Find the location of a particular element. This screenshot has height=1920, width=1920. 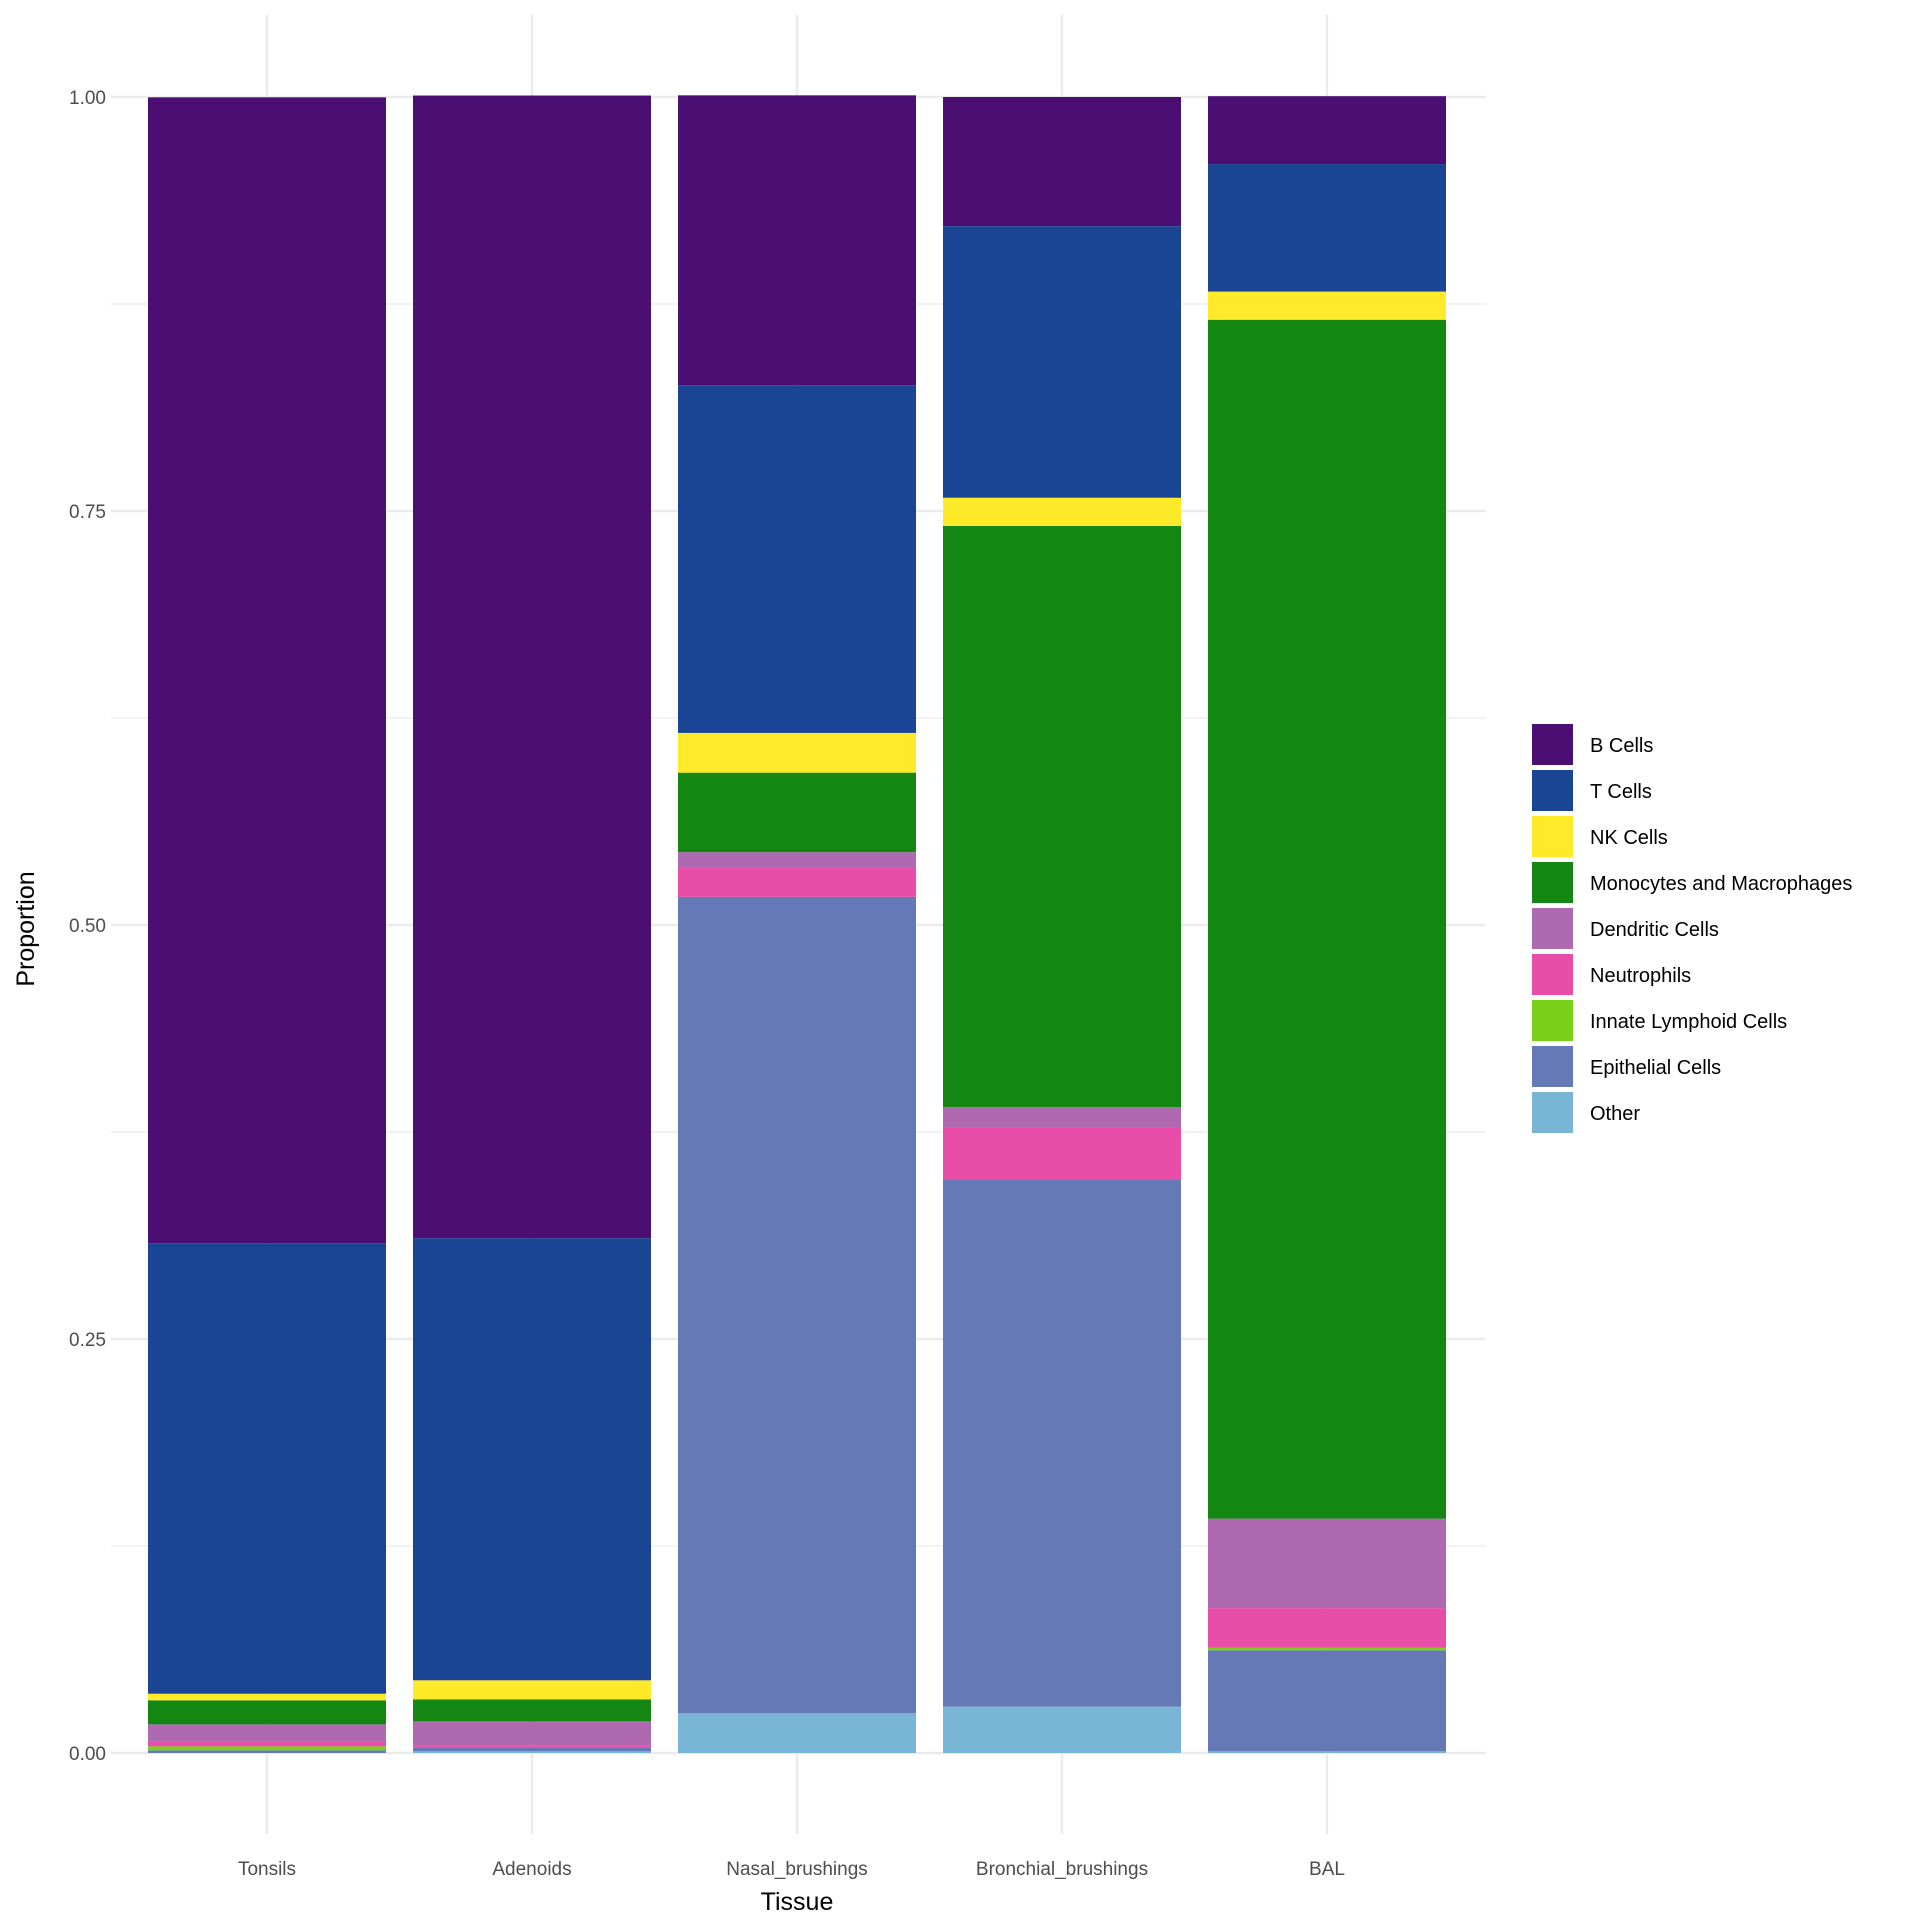

legend-label: B Cells is located at coordinates (1621, 746).